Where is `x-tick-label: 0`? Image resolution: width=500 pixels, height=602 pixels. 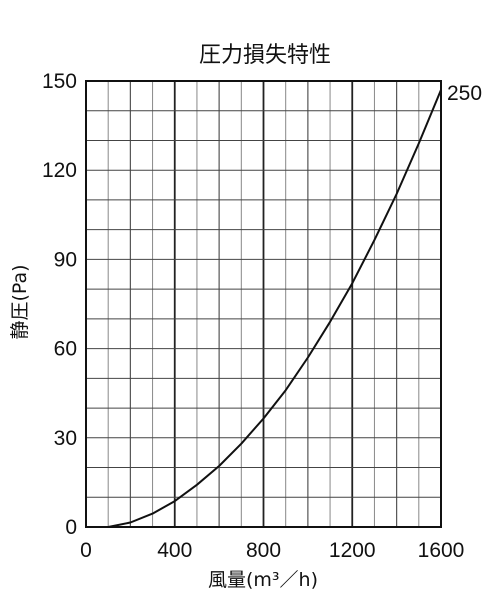 x-tick-label: 0 is located at coordinates (86, 550).